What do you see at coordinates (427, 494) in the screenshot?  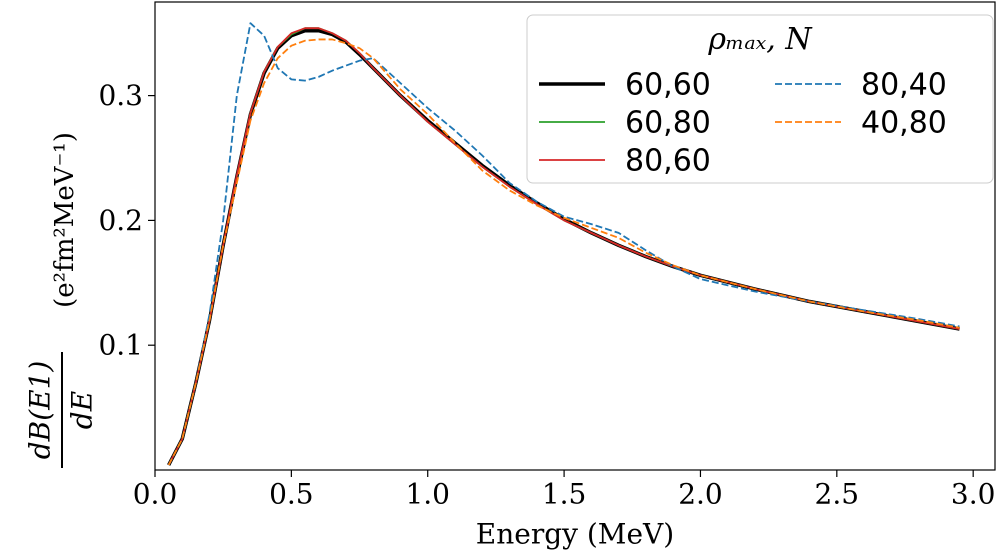 I see `x-tick-label: 1.0` at bounding box center [427, 494].